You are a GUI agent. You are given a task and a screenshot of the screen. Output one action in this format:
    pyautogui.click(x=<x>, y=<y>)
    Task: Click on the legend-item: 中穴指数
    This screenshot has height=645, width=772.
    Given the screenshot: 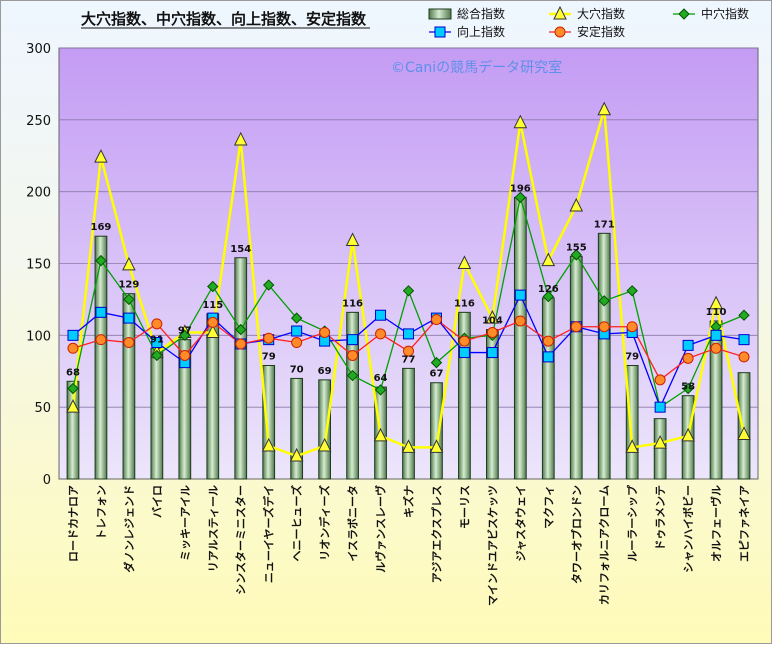 What is the action you would take?
    pyautogui.click(x=711, y=13)
    